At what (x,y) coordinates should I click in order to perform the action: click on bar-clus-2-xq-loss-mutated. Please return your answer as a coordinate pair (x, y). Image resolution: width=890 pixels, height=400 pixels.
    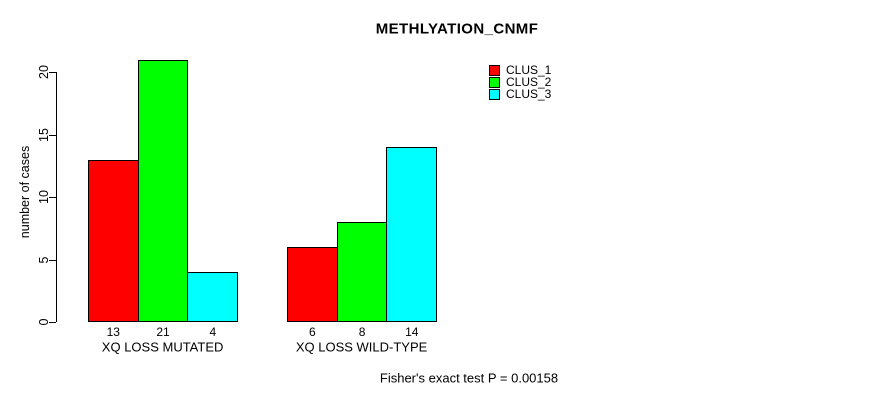
    Looking at the image, I should click on (163, 190).